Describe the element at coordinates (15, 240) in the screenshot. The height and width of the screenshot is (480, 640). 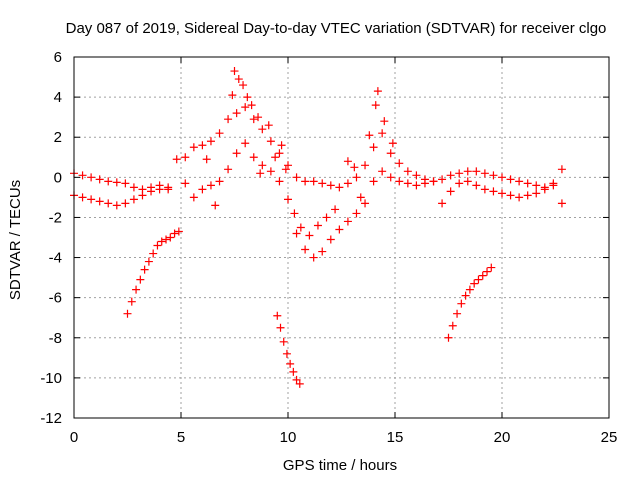
I see `y-axis-label: SDTVAR / TECUs` at that location.